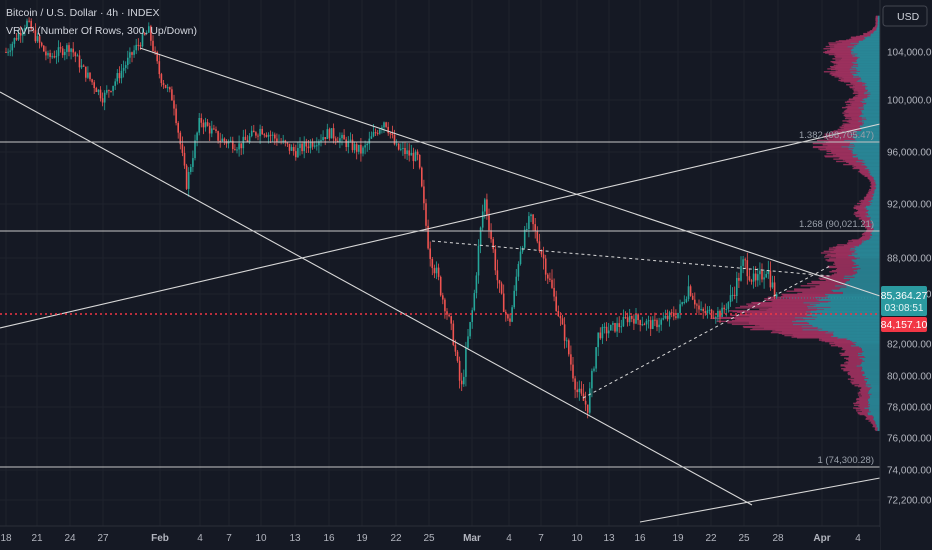 The width and height of the screenshot is (932, 550). Describe the element at coordinates (909, 408) in the screenshot. I see `price-tick-label: 78,000.00` at that location.